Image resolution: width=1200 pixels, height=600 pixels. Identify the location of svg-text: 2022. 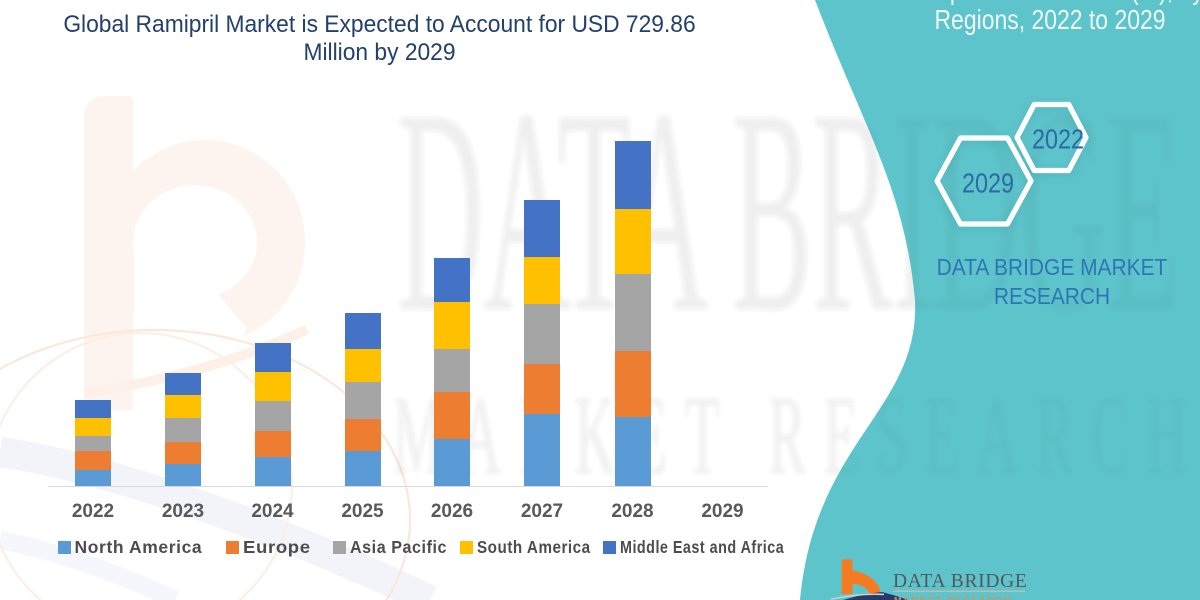
(1058, 139).